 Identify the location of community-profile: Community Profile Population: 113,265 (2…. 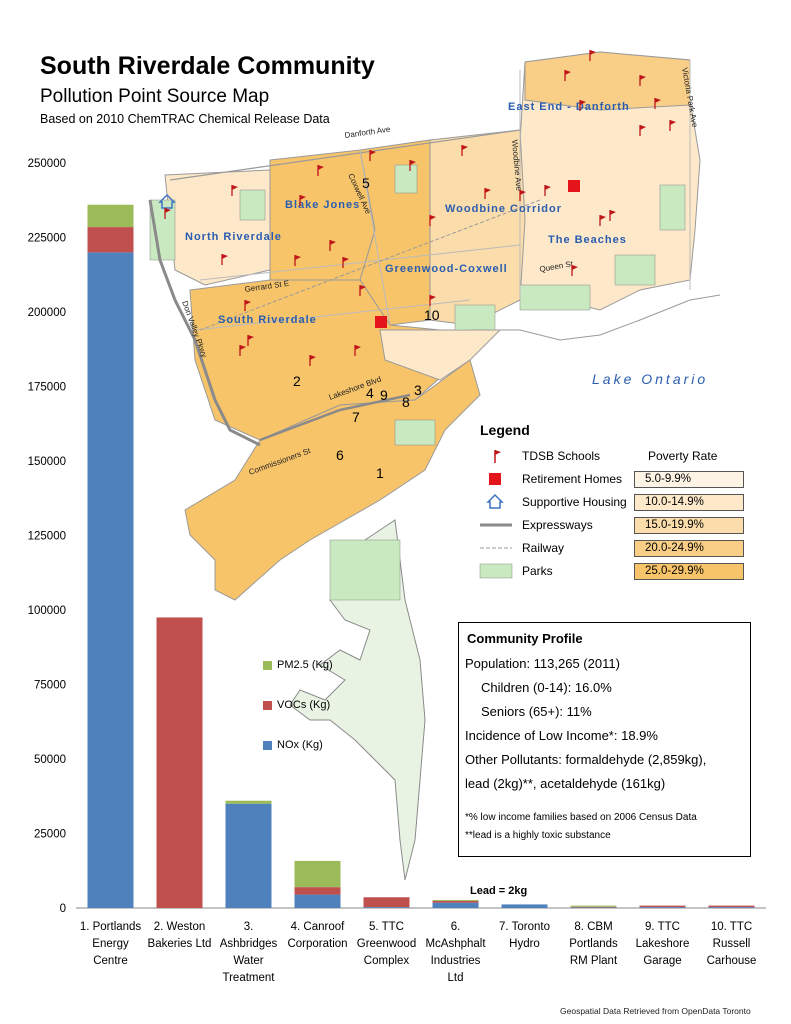
(604, 739).